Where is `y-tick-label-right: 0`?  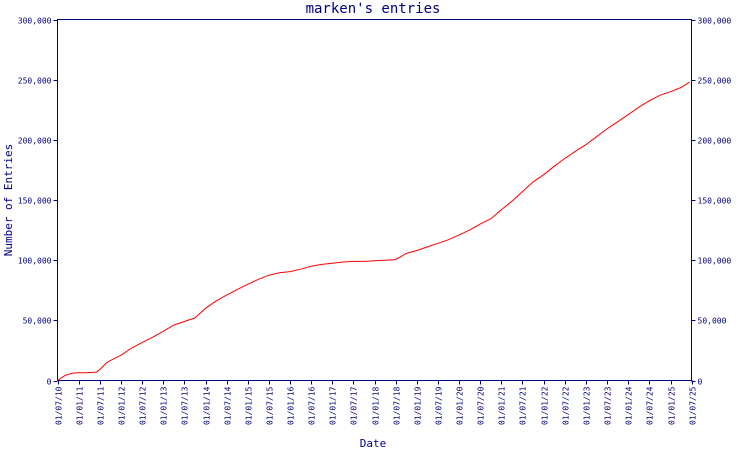 y-tick-label-right: 0 is located at coordinates (700, 382).